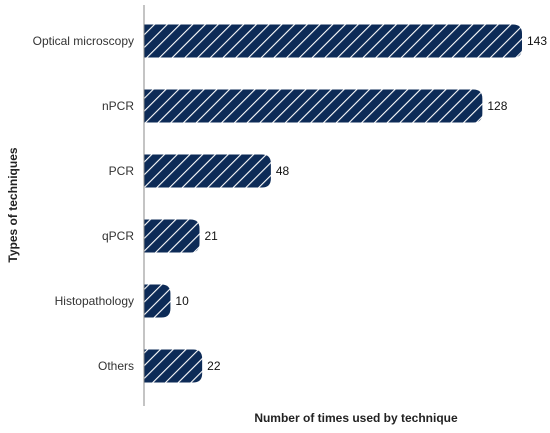 This screenshot has width=550, height=433. Describe the element at coordinates (13, 204) in the screenshot. I see `y-axis-title: Types of techniques` at that location.